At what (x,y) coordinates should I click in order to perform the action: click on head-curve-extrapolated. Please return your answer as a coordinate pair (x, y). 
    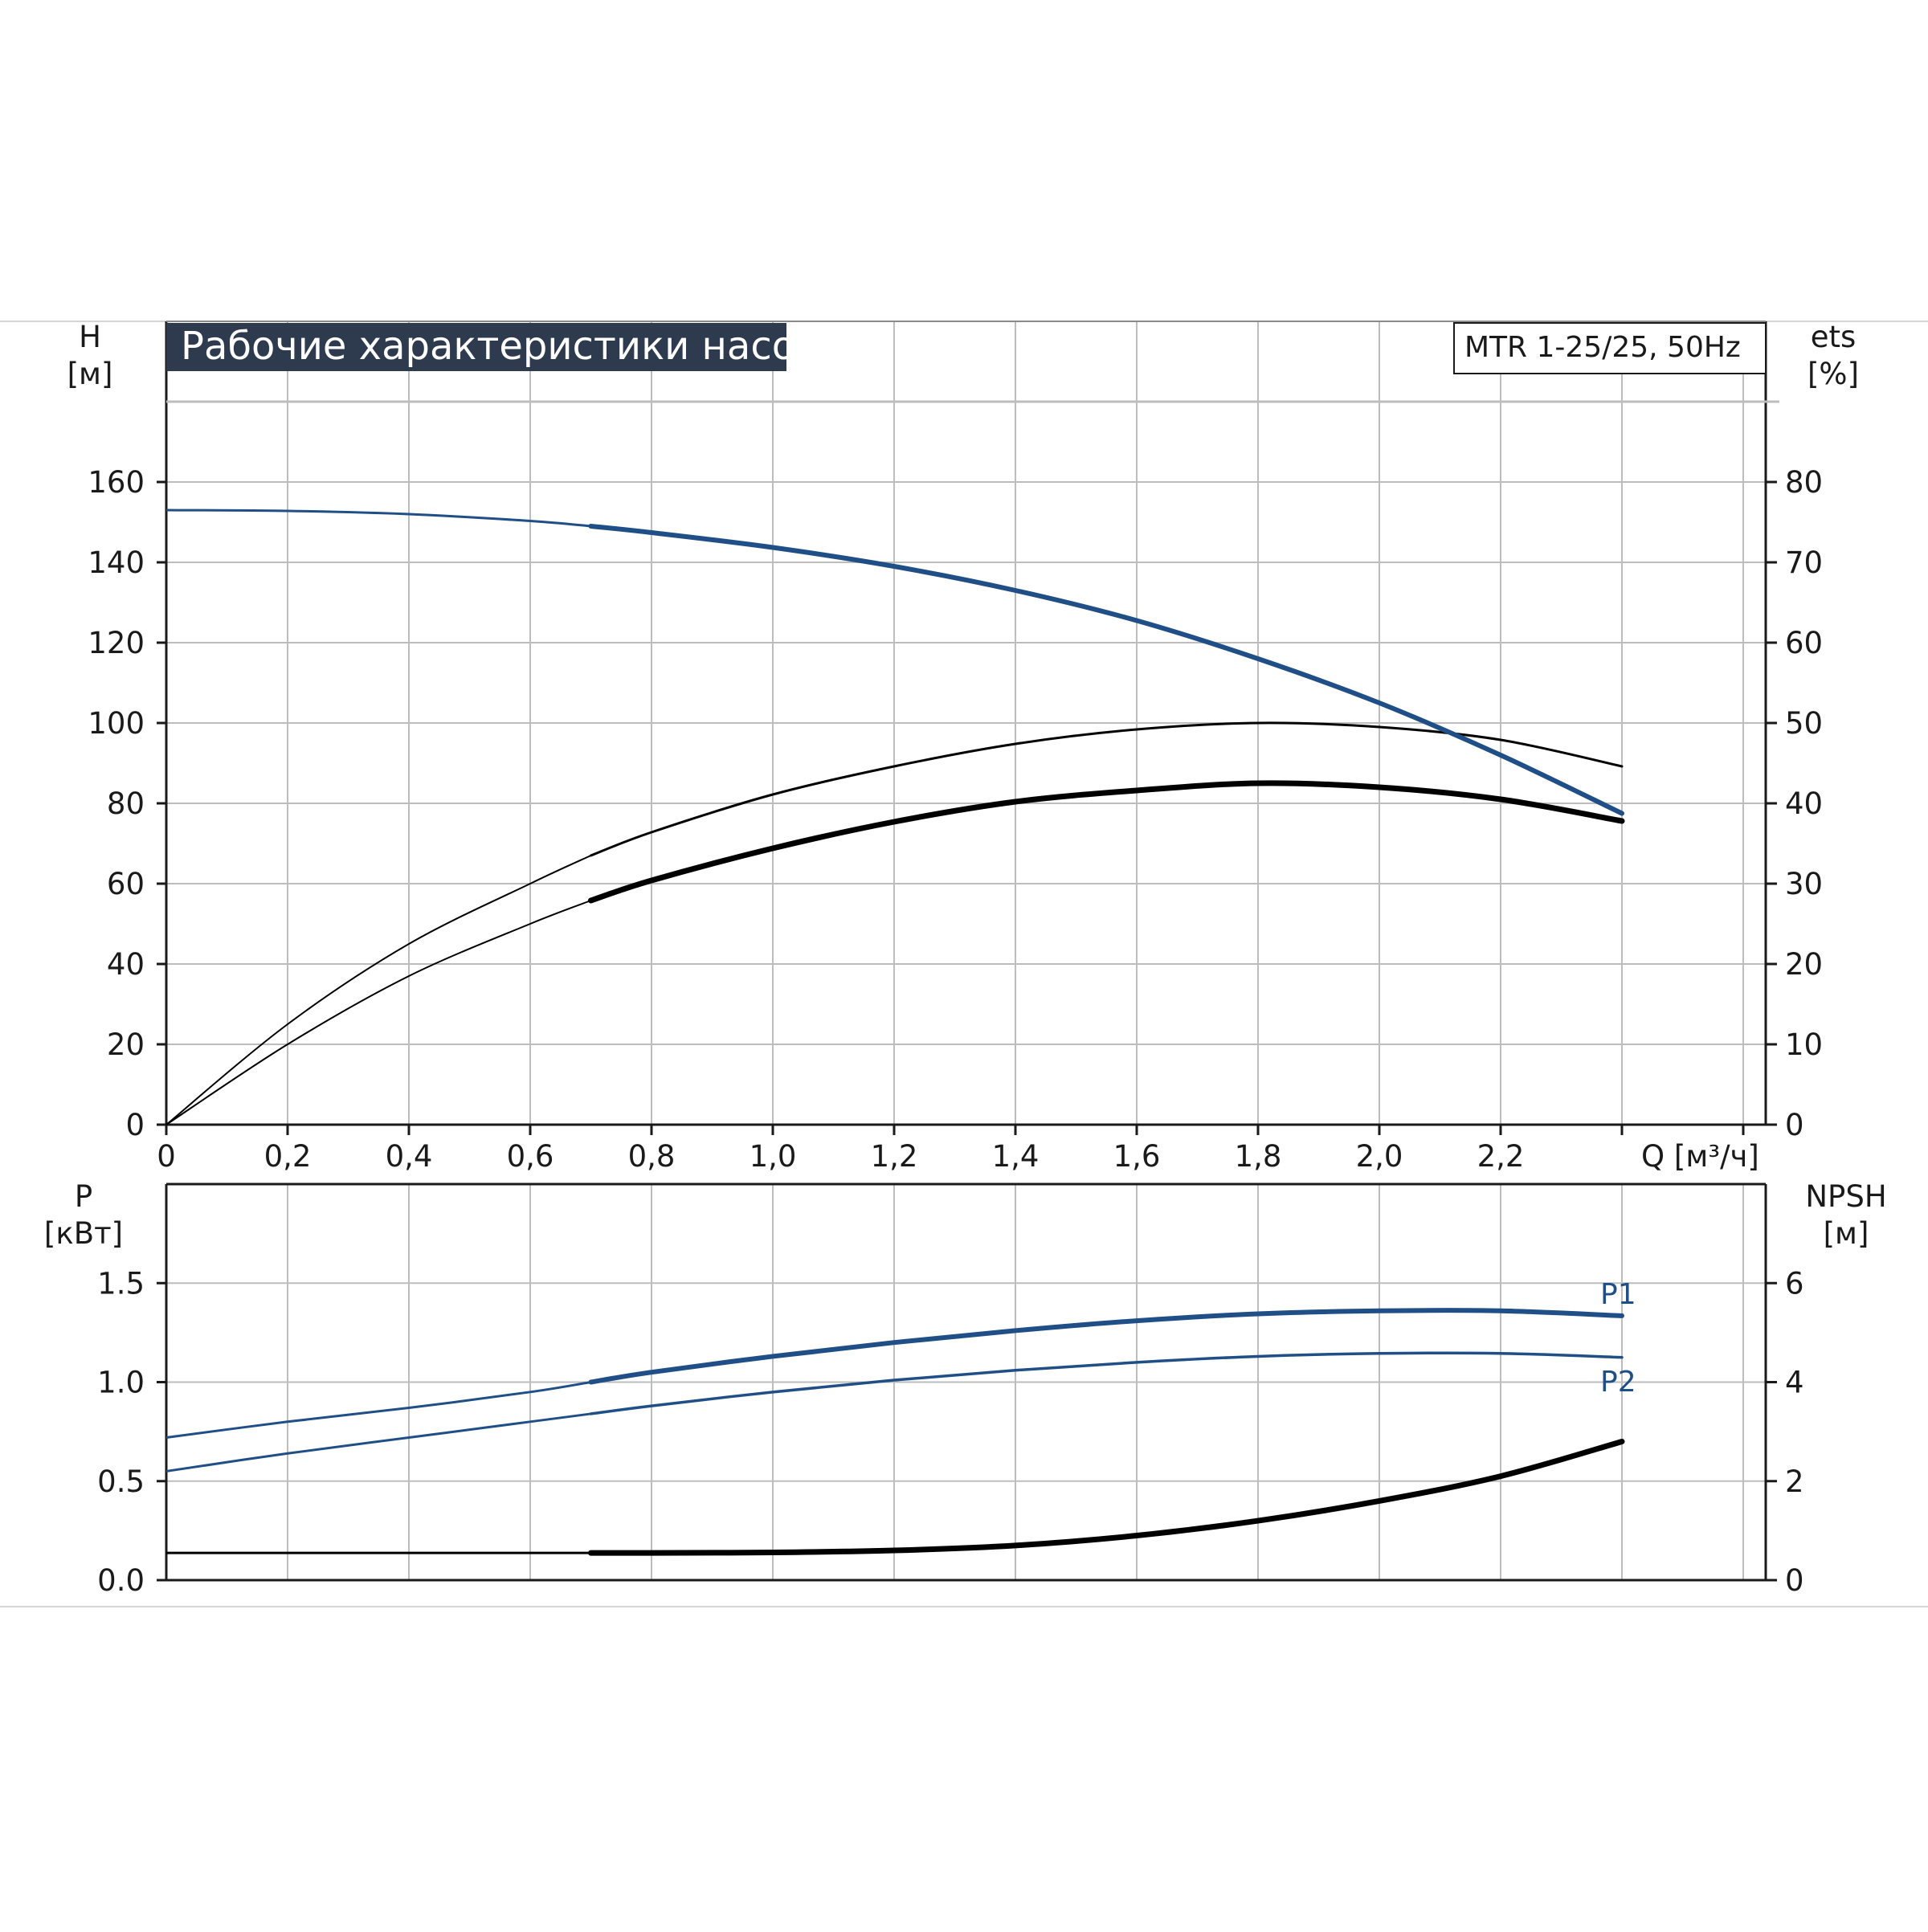
    Looking at the image, I should click on (378, 518).